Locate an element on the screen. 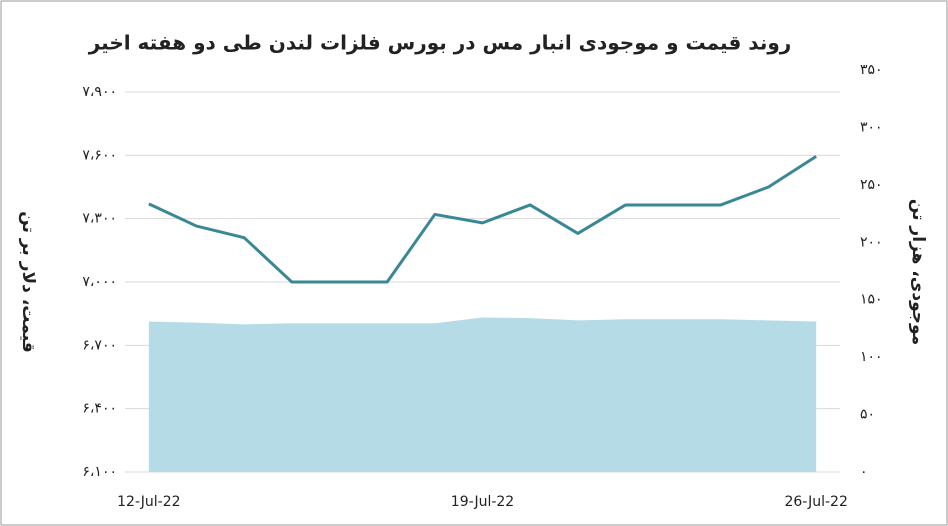 The width and height of the screenshot is (948, 526). y2-tick-label: ۰ is located at coordinates (864, 472).